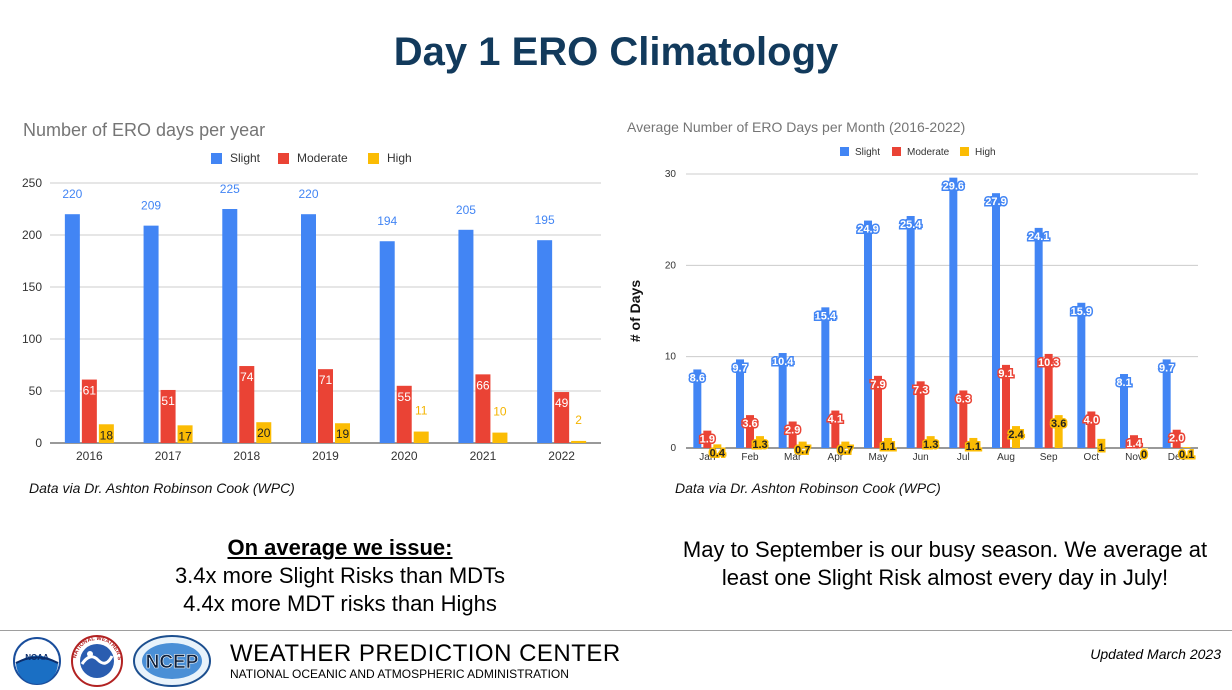  Describe the element at coordinates (483, 456) in the screenshot. I see `chart1-x-tick-label: 2021` at that location.